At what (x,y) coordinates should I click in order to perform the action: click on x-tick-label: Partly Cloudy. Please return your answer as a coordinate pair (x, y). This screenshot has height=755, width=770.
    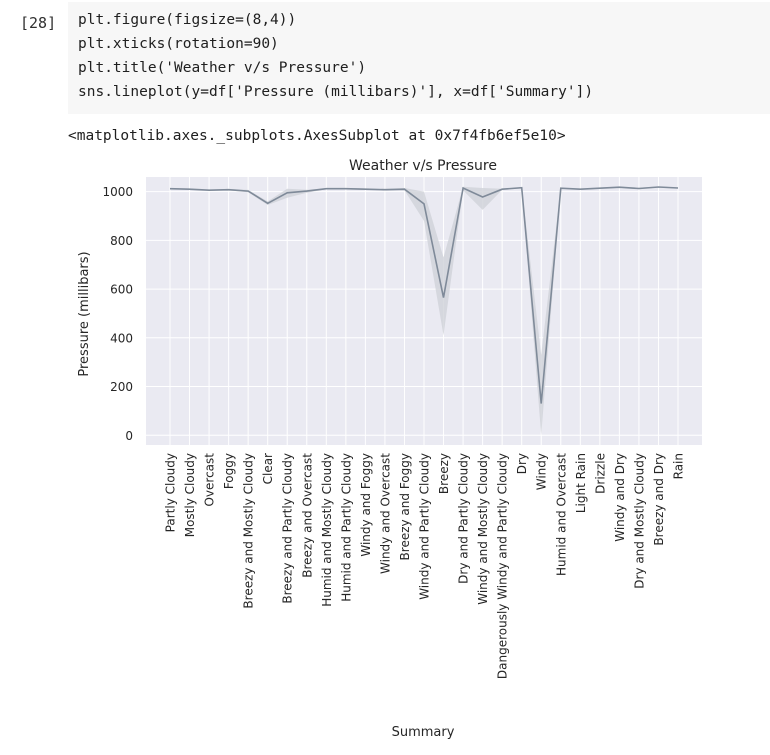
    Looking at the image, I should click on (171, 492).